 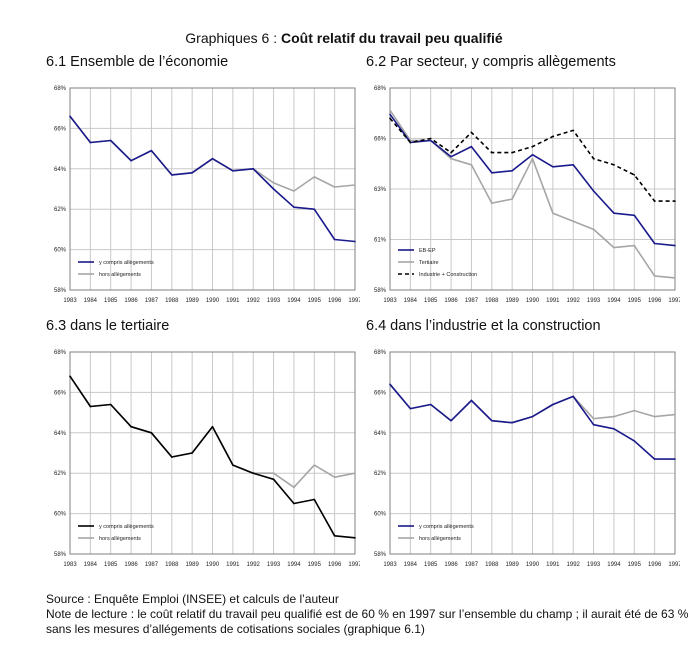 What do you see at coordinates (137, 62) in the screenshot?
I see `chart-6-1-title: 6.1 Ensemble de l’économie` at bounding box center [137, 62].